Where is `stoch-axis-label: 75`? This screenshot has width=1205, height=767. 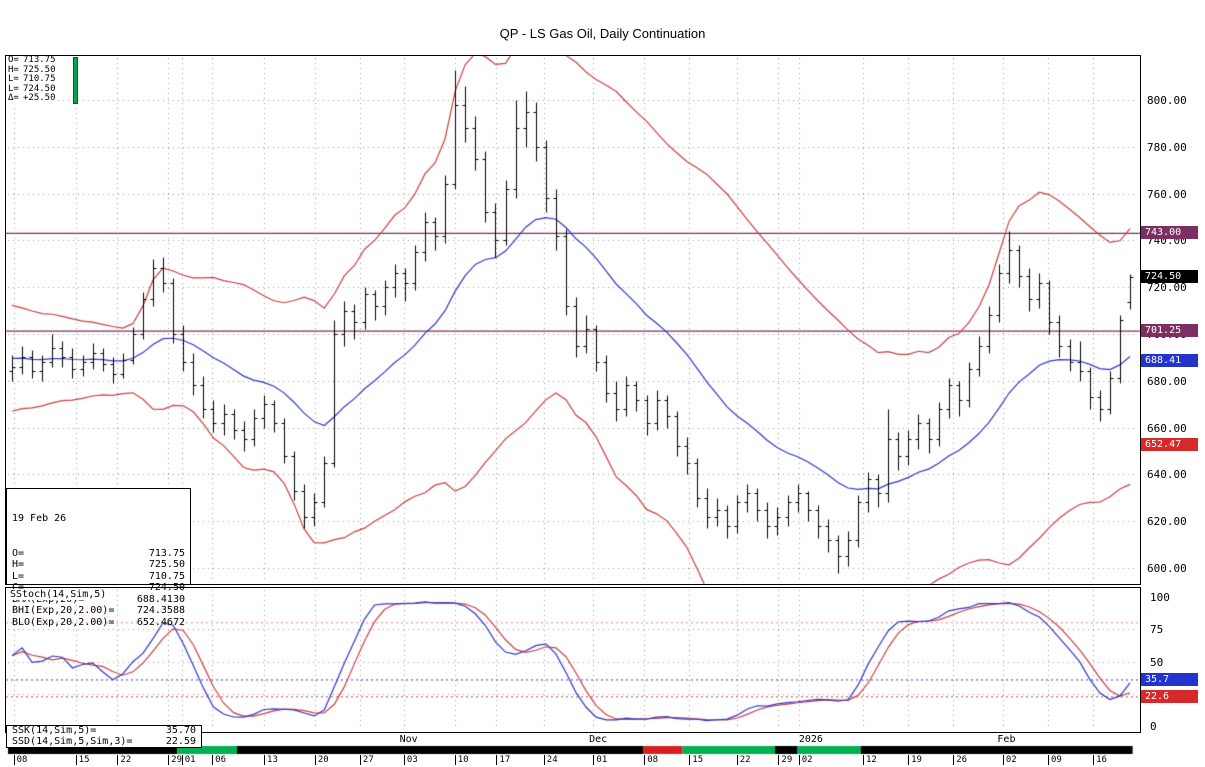 stoch-axis-label: 75 is located at coordinates (1157, 630).